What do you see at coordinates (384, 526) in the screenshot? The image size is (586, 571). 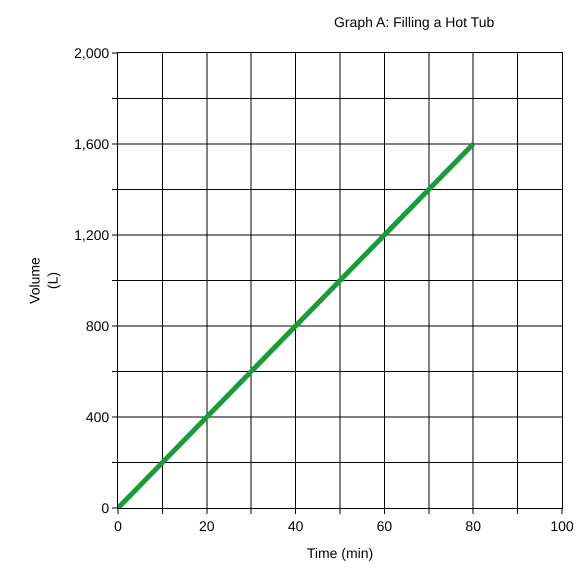 I see `x-tick-label: 60` at bounding box center [384, 526].